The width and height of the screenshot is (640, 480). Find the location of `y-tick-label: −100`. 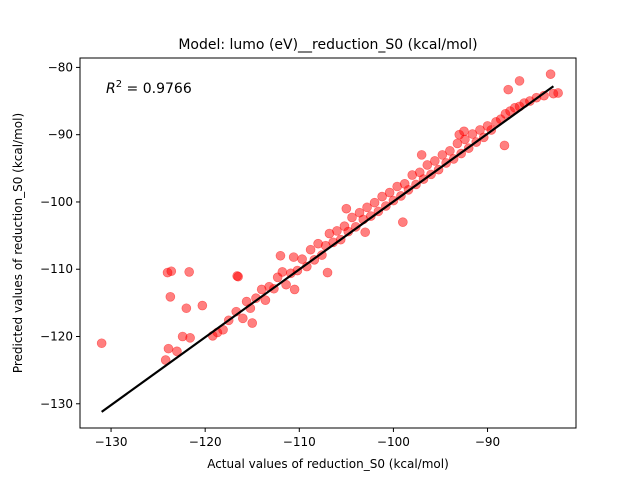

y-tick-label: −100 is located at coordinates (56, 202).